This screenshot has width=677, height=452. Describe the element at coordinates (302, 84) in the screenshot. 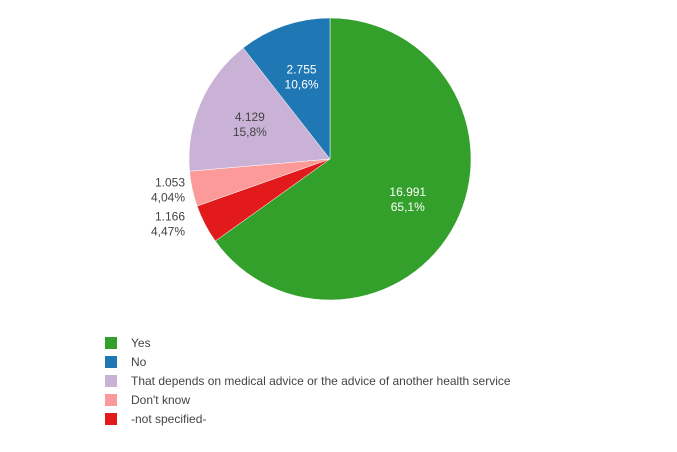

I see `slice-percent-label: 10,6%` at that location.